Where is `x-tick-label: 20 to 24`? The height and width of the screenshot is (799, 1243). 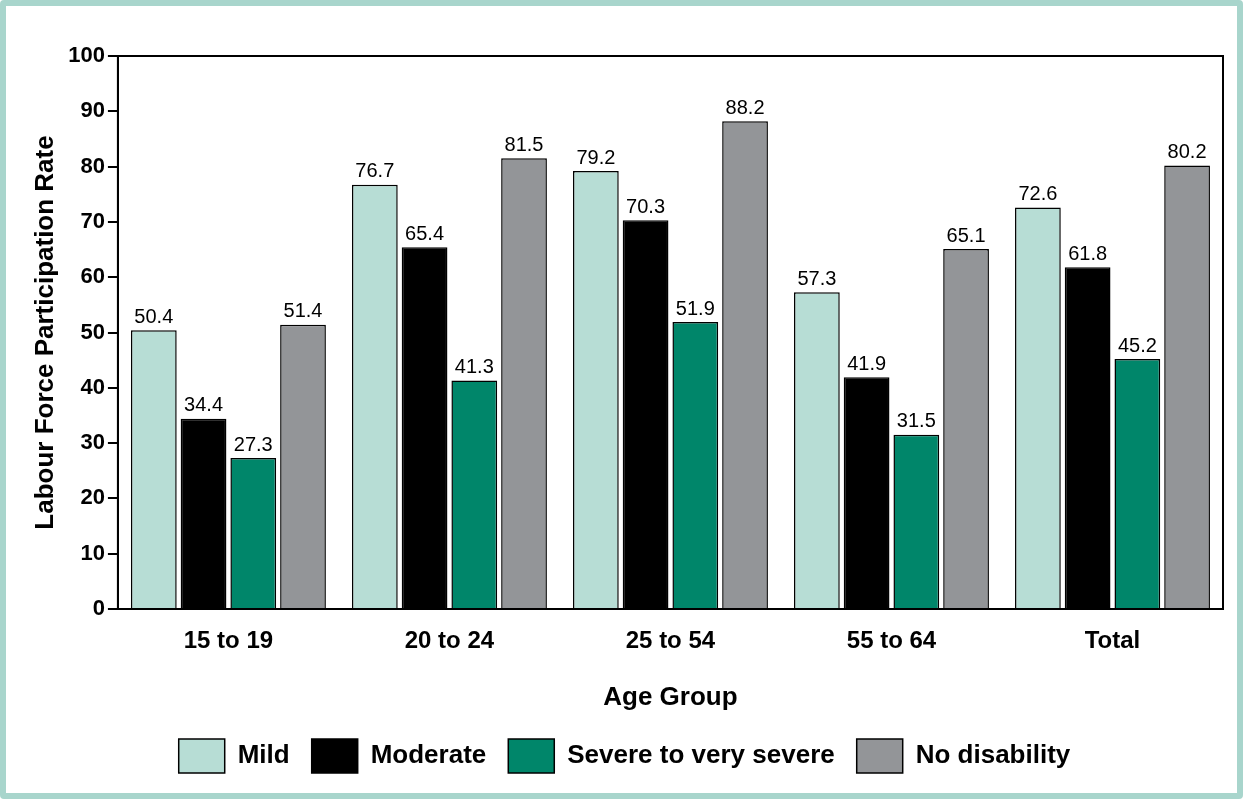 x-tick-label: 20 to 24 is located at coordinates (449, 640).